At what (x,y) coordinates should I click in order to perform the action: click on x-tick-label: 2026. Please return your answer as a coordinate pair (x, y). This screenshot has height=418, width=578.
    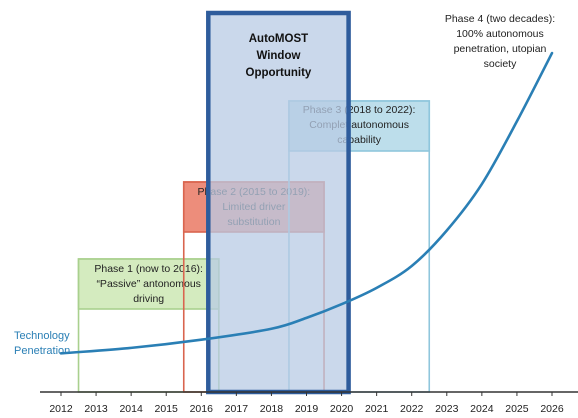
    Looking at the image, I should click on (552, 409).